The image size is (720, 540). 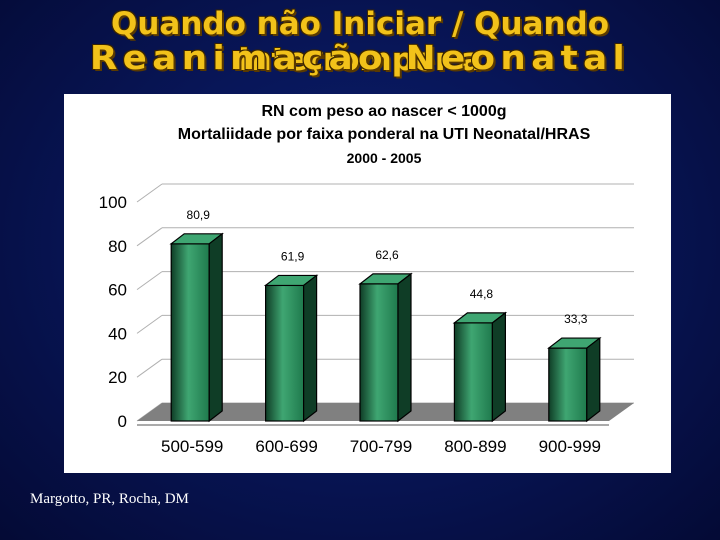 What do you see at coordinates (199, 215) in the screenshot?
I see `data-label: 80,9` at bounding box center [199, 215].